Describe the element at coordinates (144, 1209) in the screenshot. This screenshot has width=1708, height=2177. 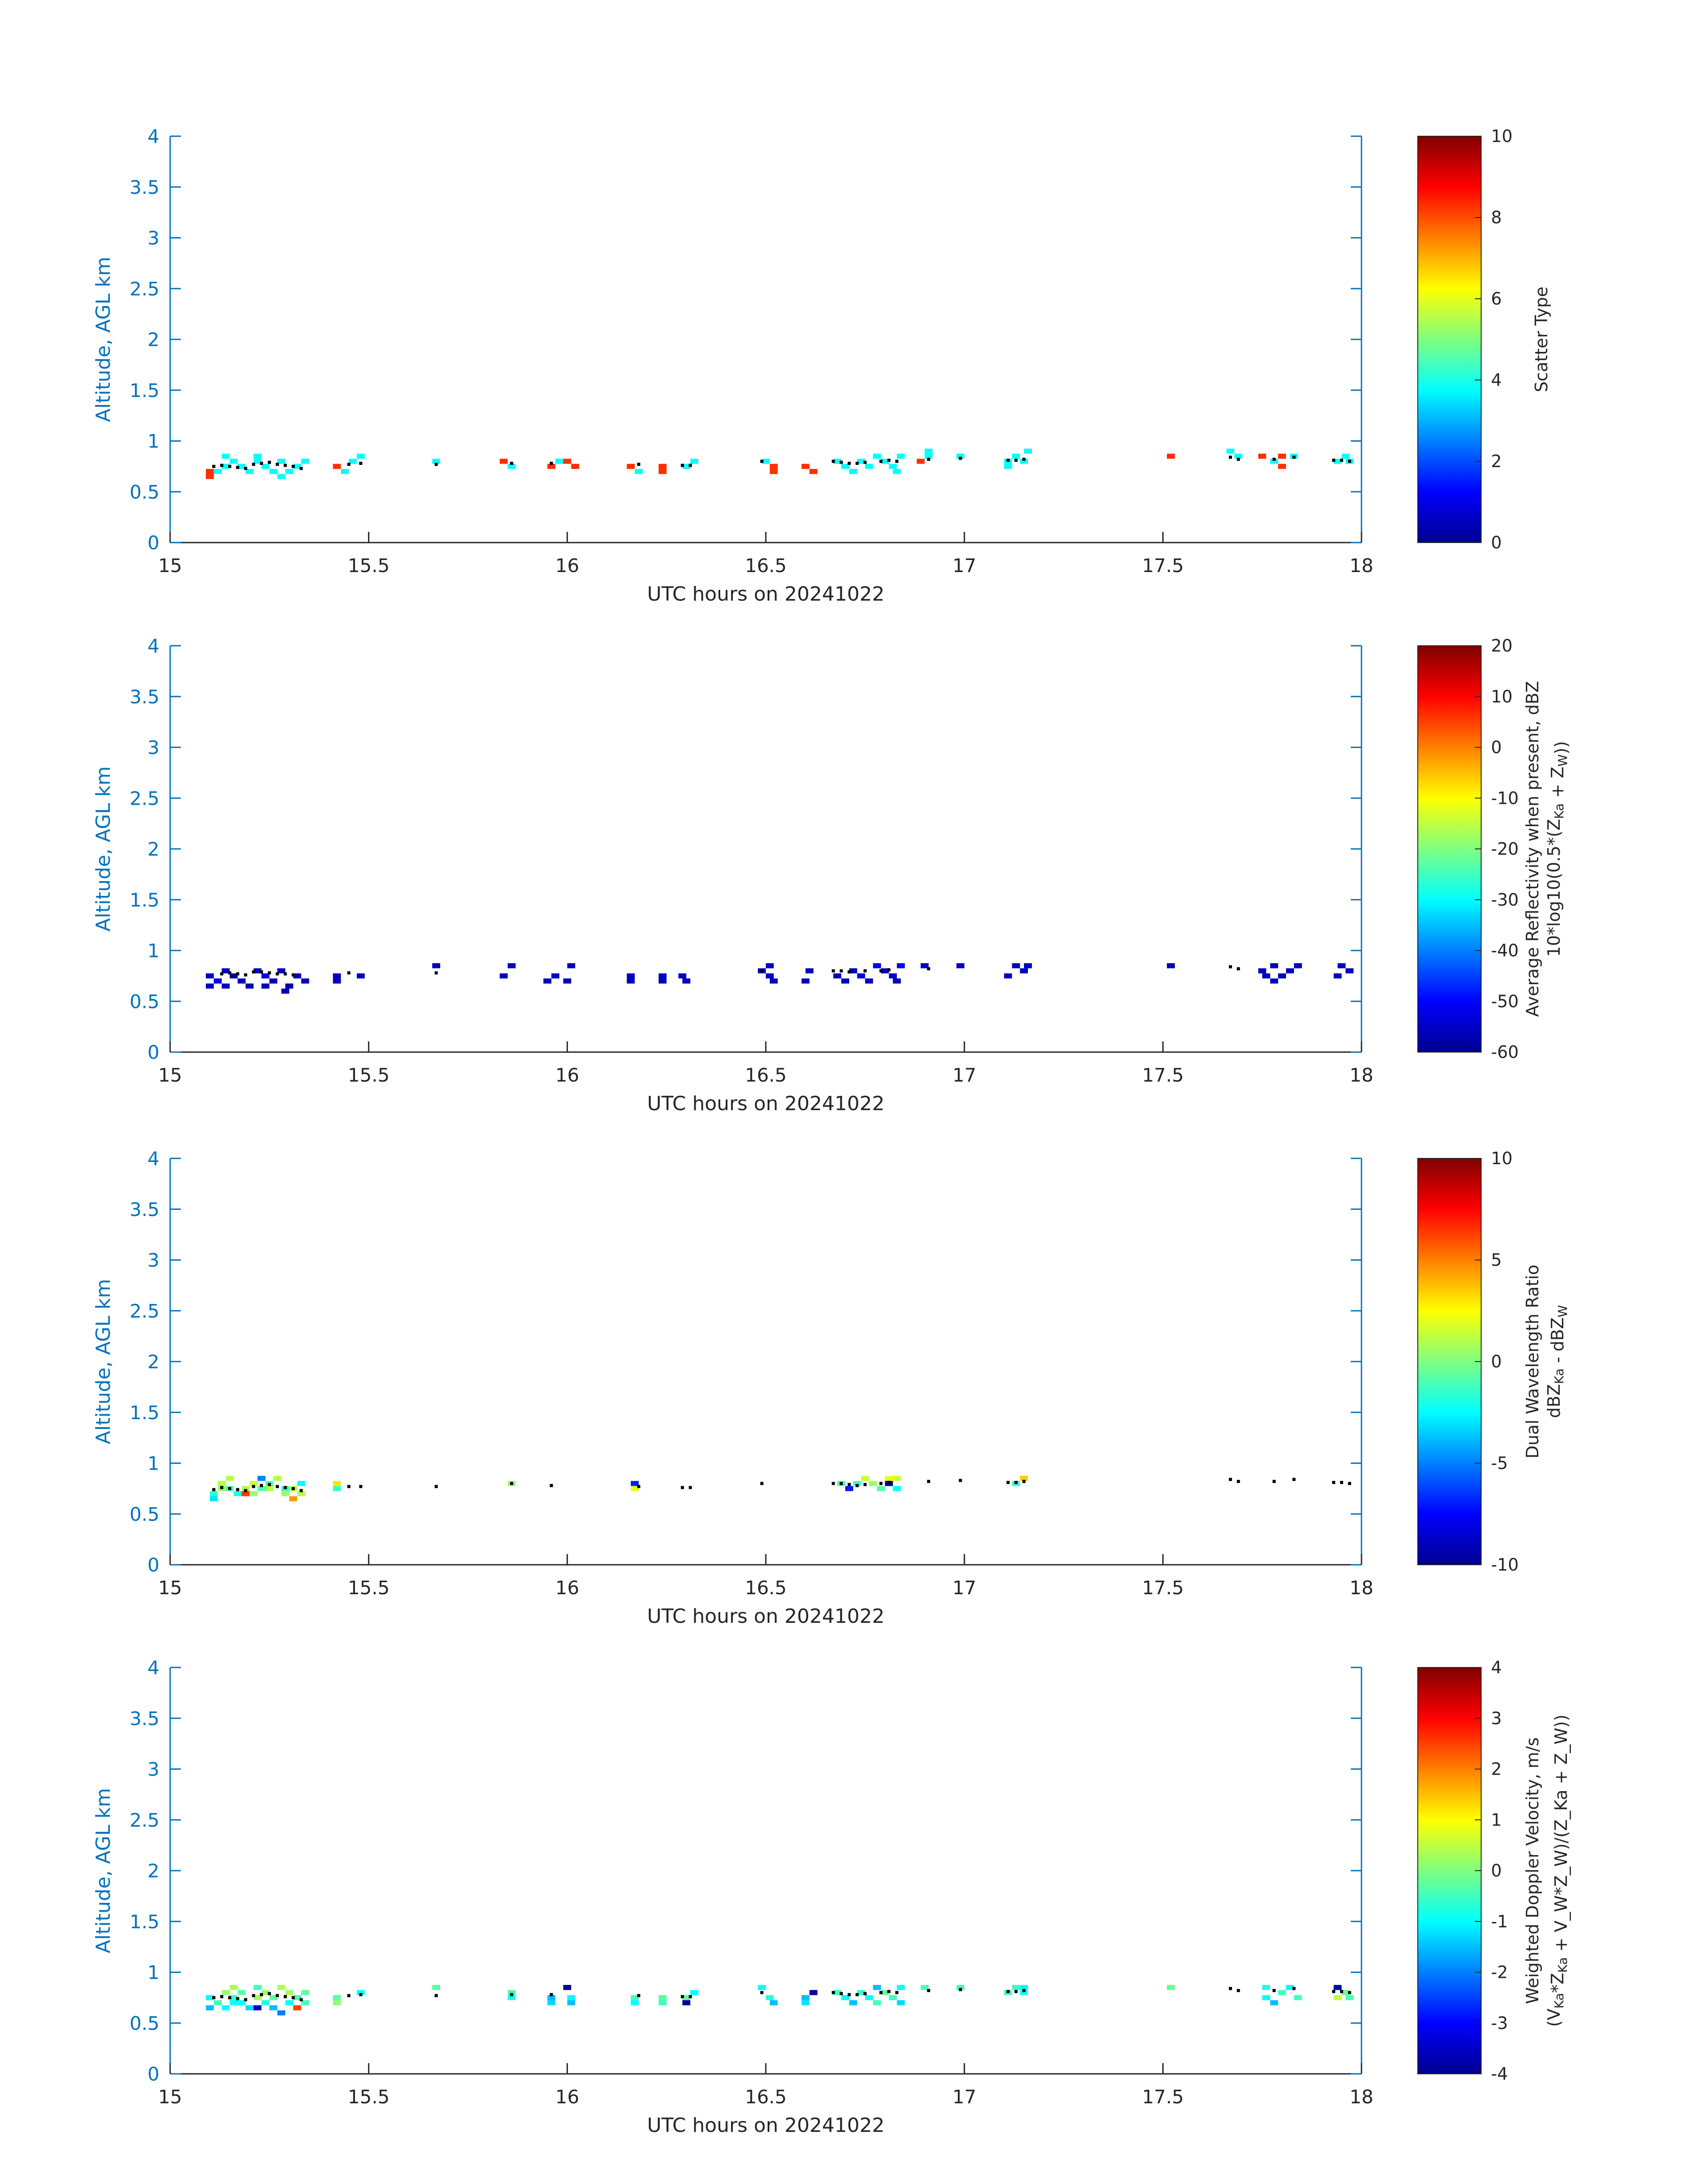
I see `y-tick-label: 3.5` at that location.